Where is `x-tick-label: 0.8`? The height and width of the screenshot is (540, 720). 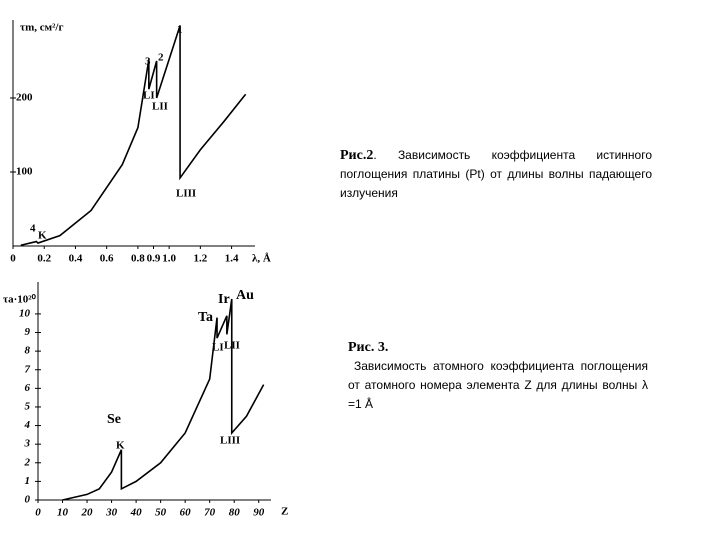
x-tick-label: 0.8 is located at coordinates (138, 259).